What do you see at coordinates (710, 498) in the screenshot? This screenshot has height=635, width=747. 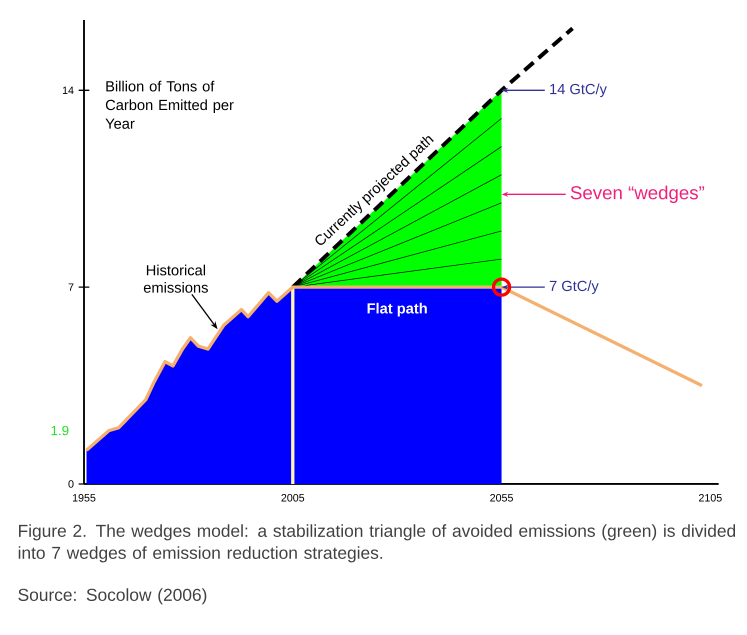 I see `x-tick-label: 2105` at bounding box center [710, 498].